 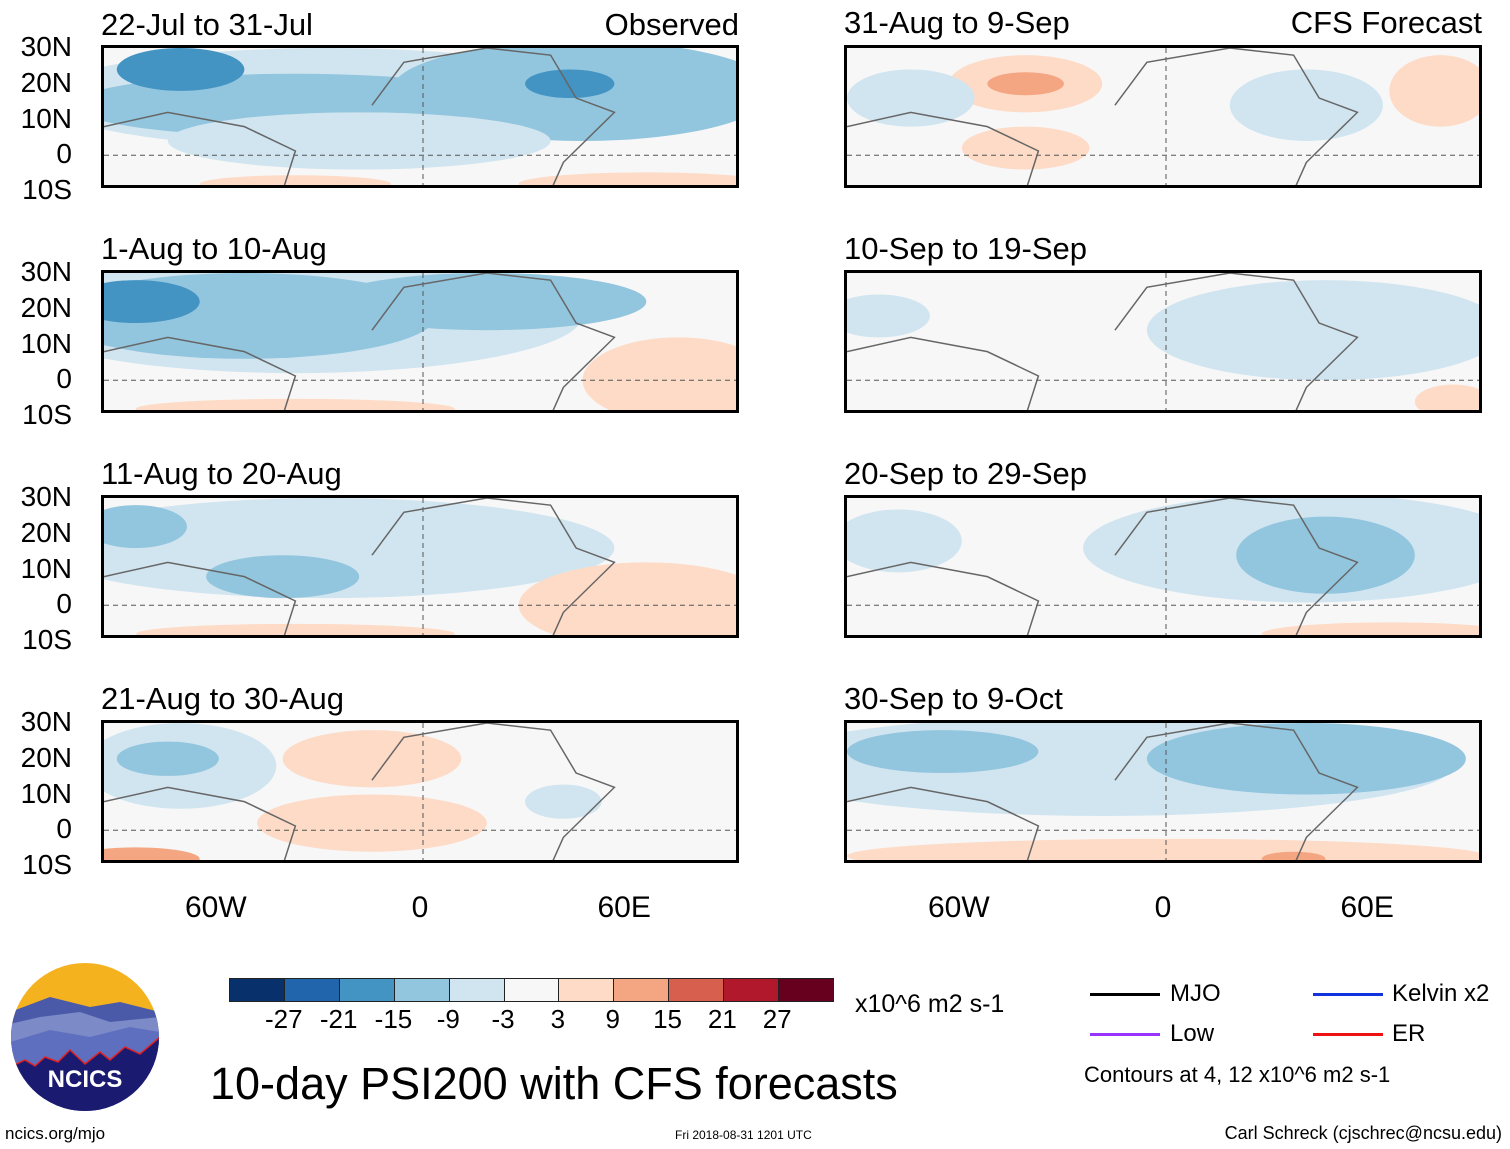 I want to click on panel-title: 11-Aug to 20-Aug, so click(x=221, y=473).